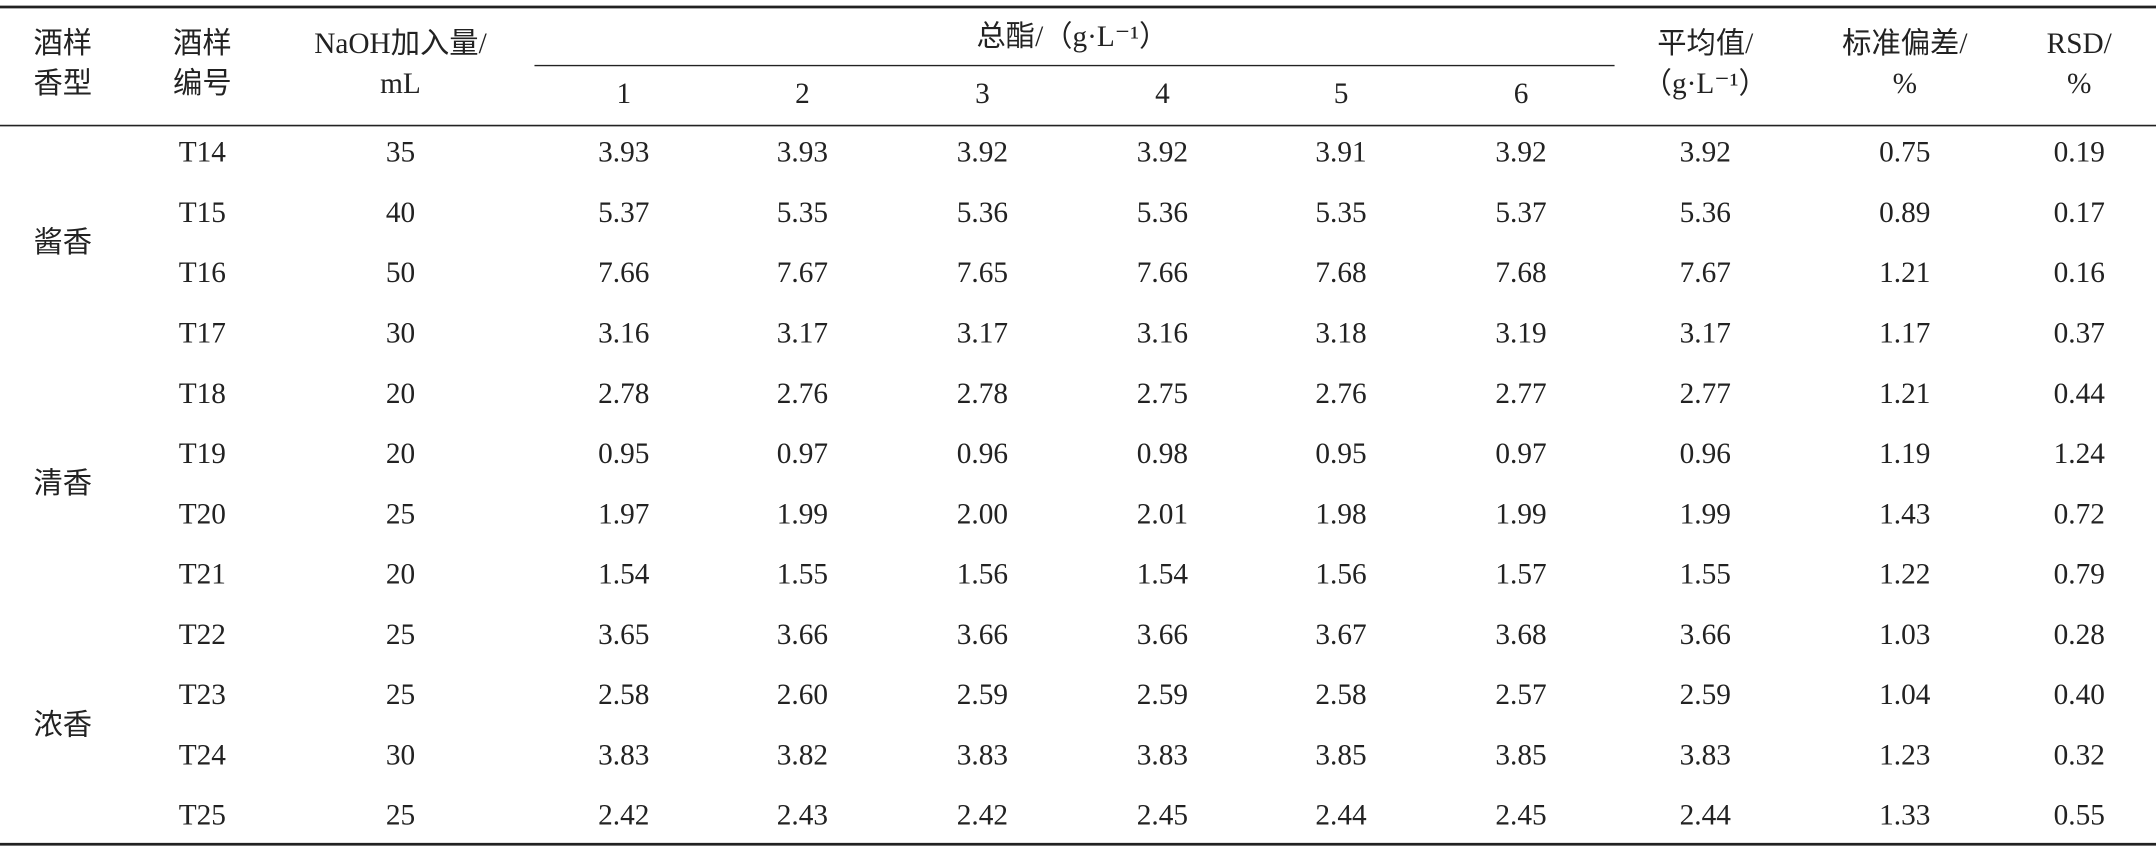 This screenshot has width=2156, height=849. What do you see at coordinates (2079, 575) in the screenshot?
I see `table-cell: 0.79` at bounding box center [2079, 575].